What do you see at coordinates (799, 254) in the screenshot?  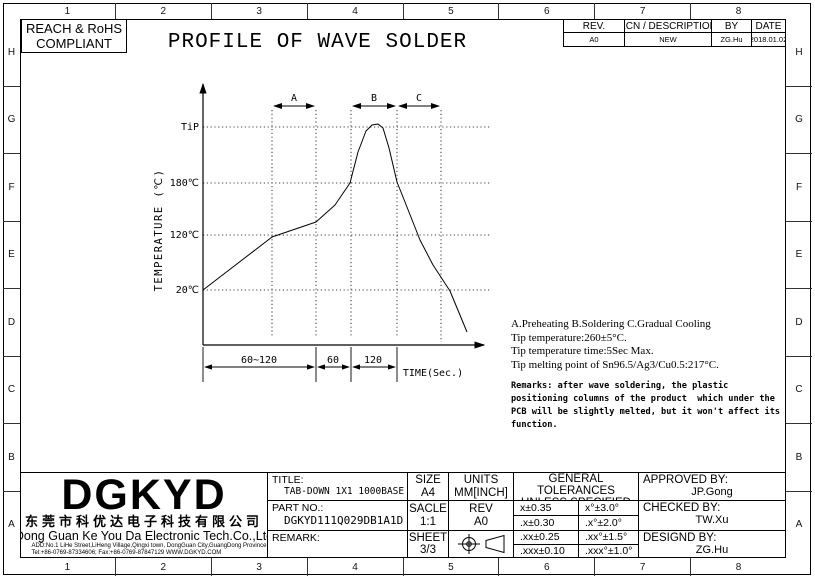 I see `zone-row-label: E` at bounding box center [799, 254].